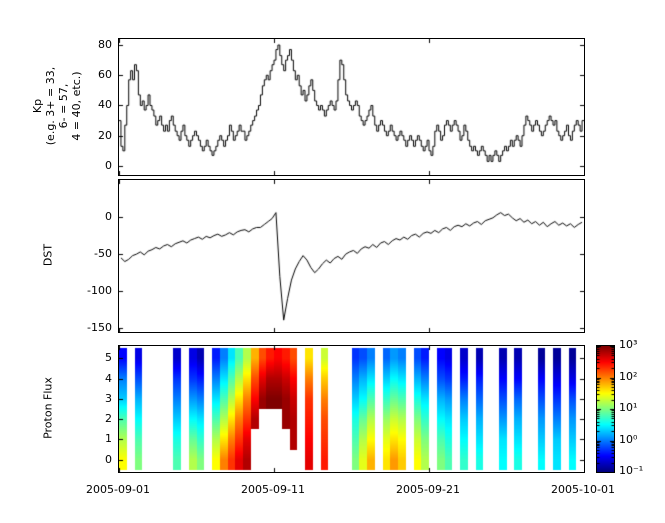 This screenshot has width=665, height=523. I want to click on y-tick-label: 40, so click(105, 105).